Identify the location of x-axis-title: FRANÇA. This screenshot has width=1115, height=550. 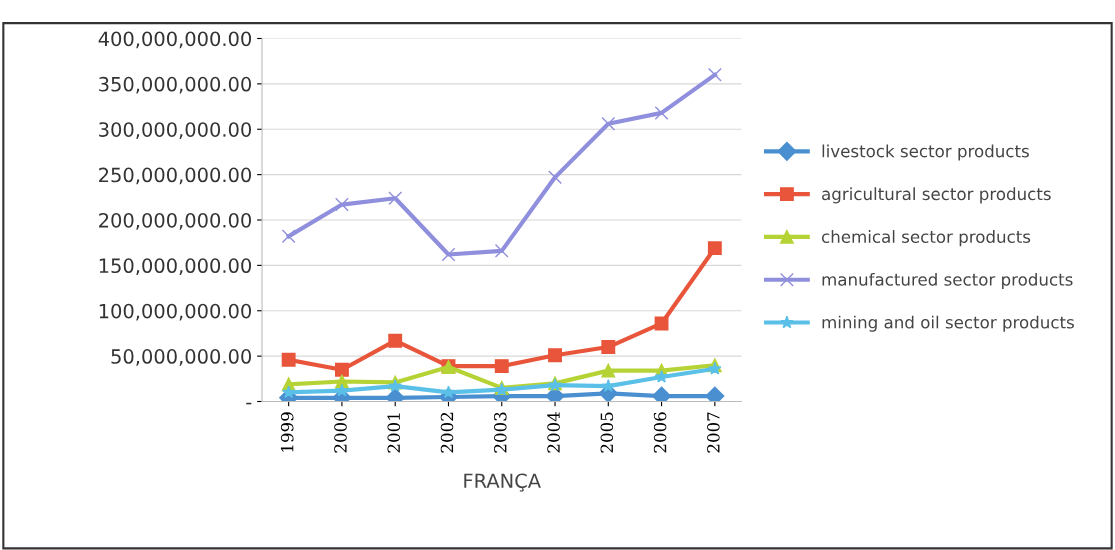
(502, 482).